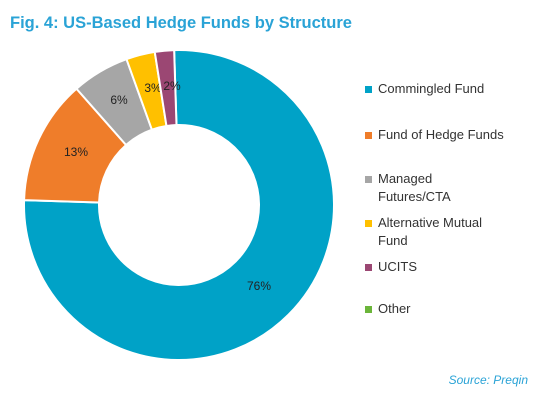 This screenshot has height=413, width=546. What do you see at coordinates (76, 152) in the screenshot?
I see `slice-label: 13%` at bounding box center [76, 152].